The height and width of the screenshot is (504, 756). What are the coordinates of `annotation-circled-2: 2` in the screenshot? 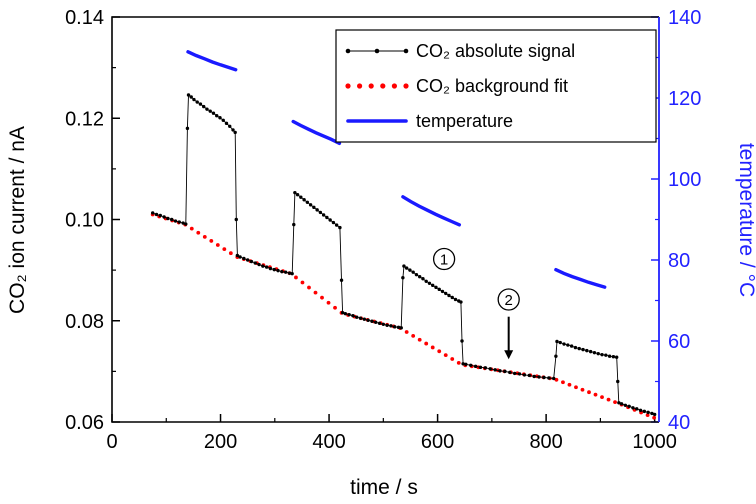 It's located at (508, 299).